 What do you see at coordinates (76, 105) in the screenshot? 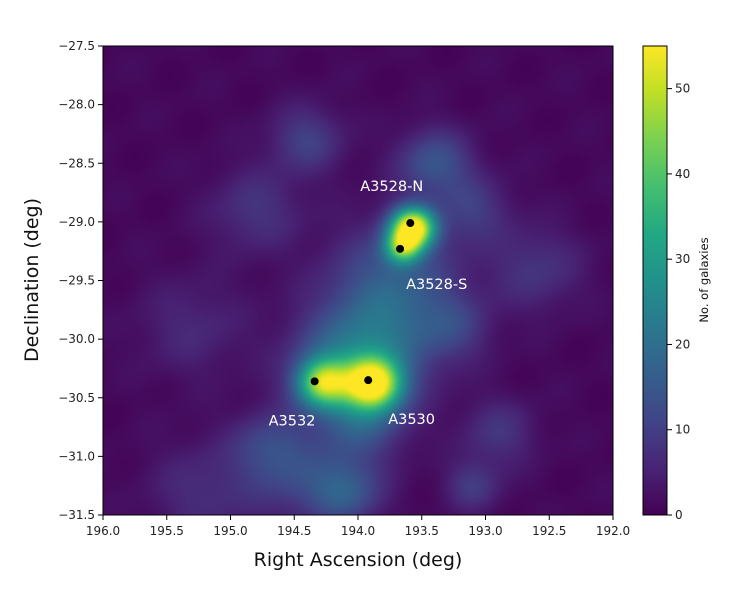
I see `y-tick-label: −28.0` at bounding box center [76, 105].